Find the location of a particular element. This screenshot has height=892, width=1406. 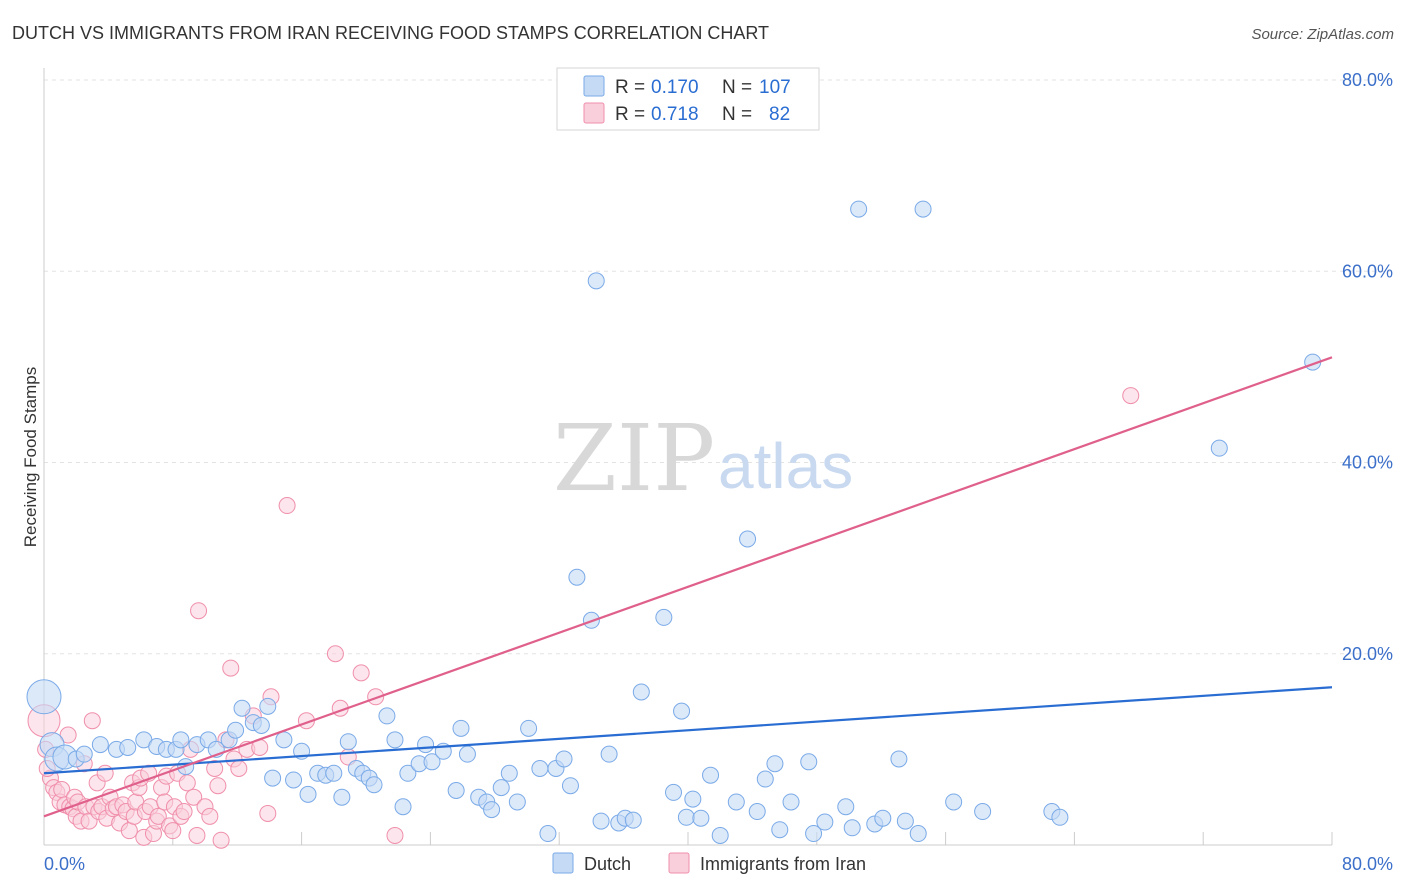

legend-n-value: 107 is located at coordinates (775, 87).